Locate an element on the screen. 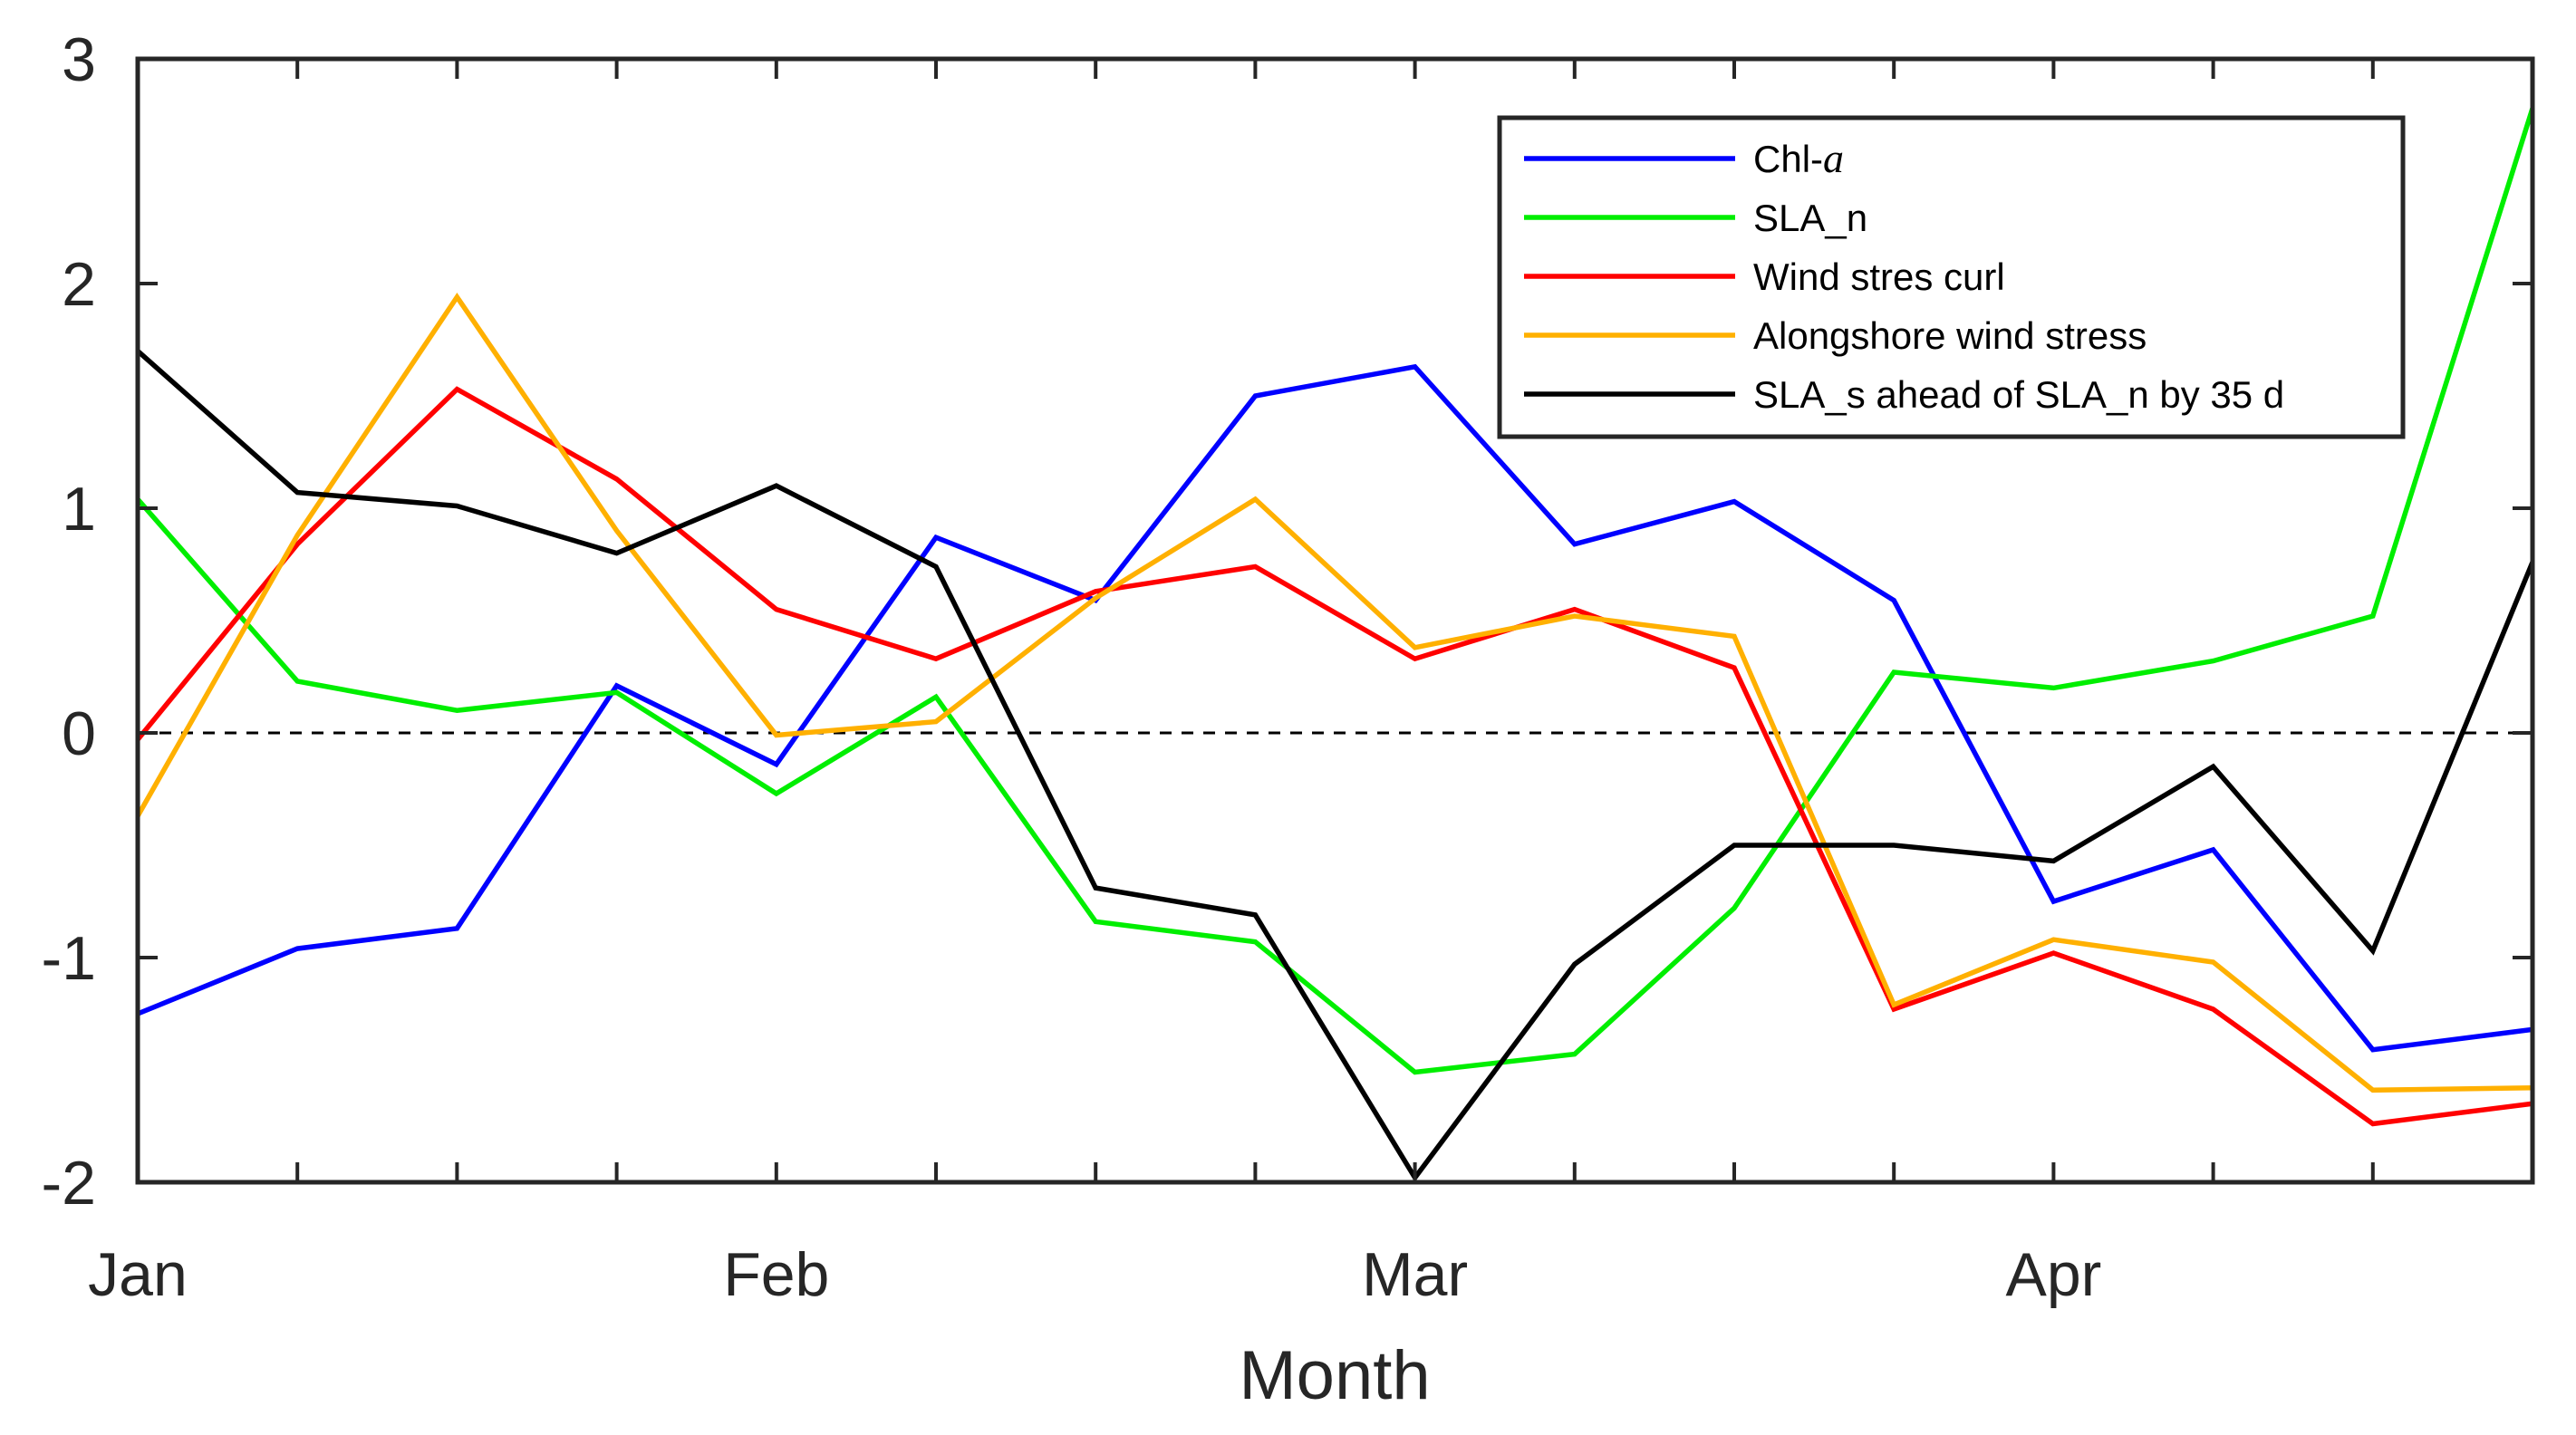 This screenshot has height=1435, width=2576. y-tick-label: 1 is located at coordinates (79, 509).